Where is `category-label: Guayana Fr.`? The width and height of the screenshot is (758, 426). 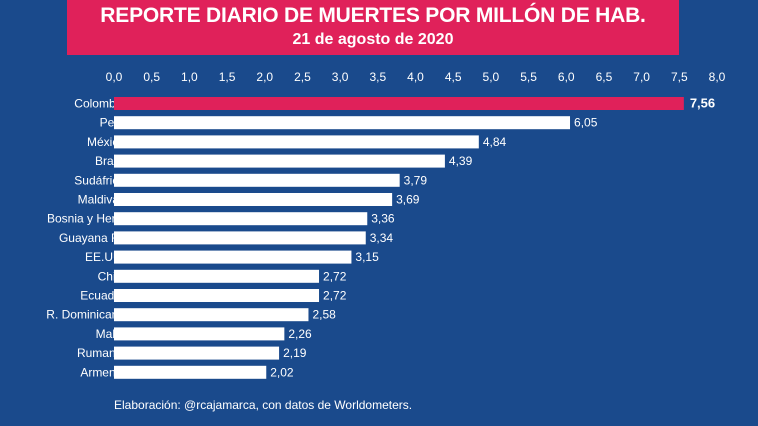 category-label: Guayana Fr. is located at coordinates (92, 238).